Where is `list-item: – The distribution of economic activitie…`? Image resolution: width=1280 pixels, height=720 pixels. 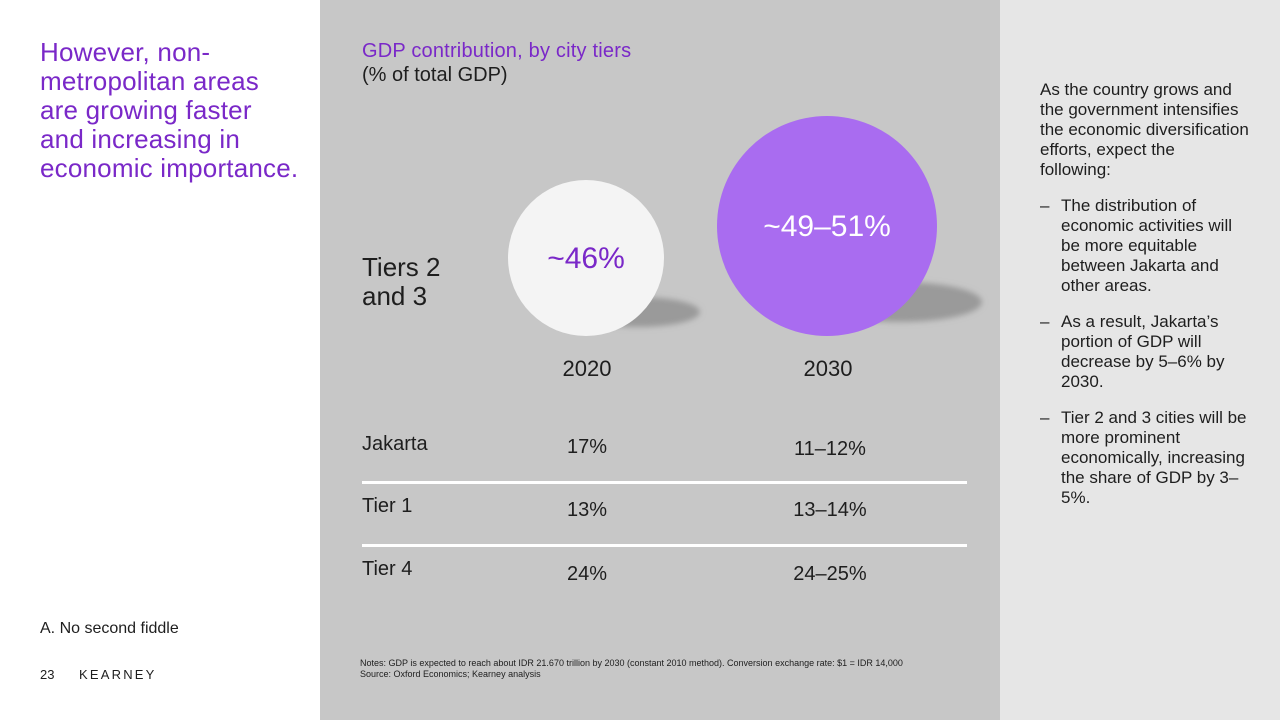
list-item: – The distribution of economic activitie… is located at coordinates (1145, 246).